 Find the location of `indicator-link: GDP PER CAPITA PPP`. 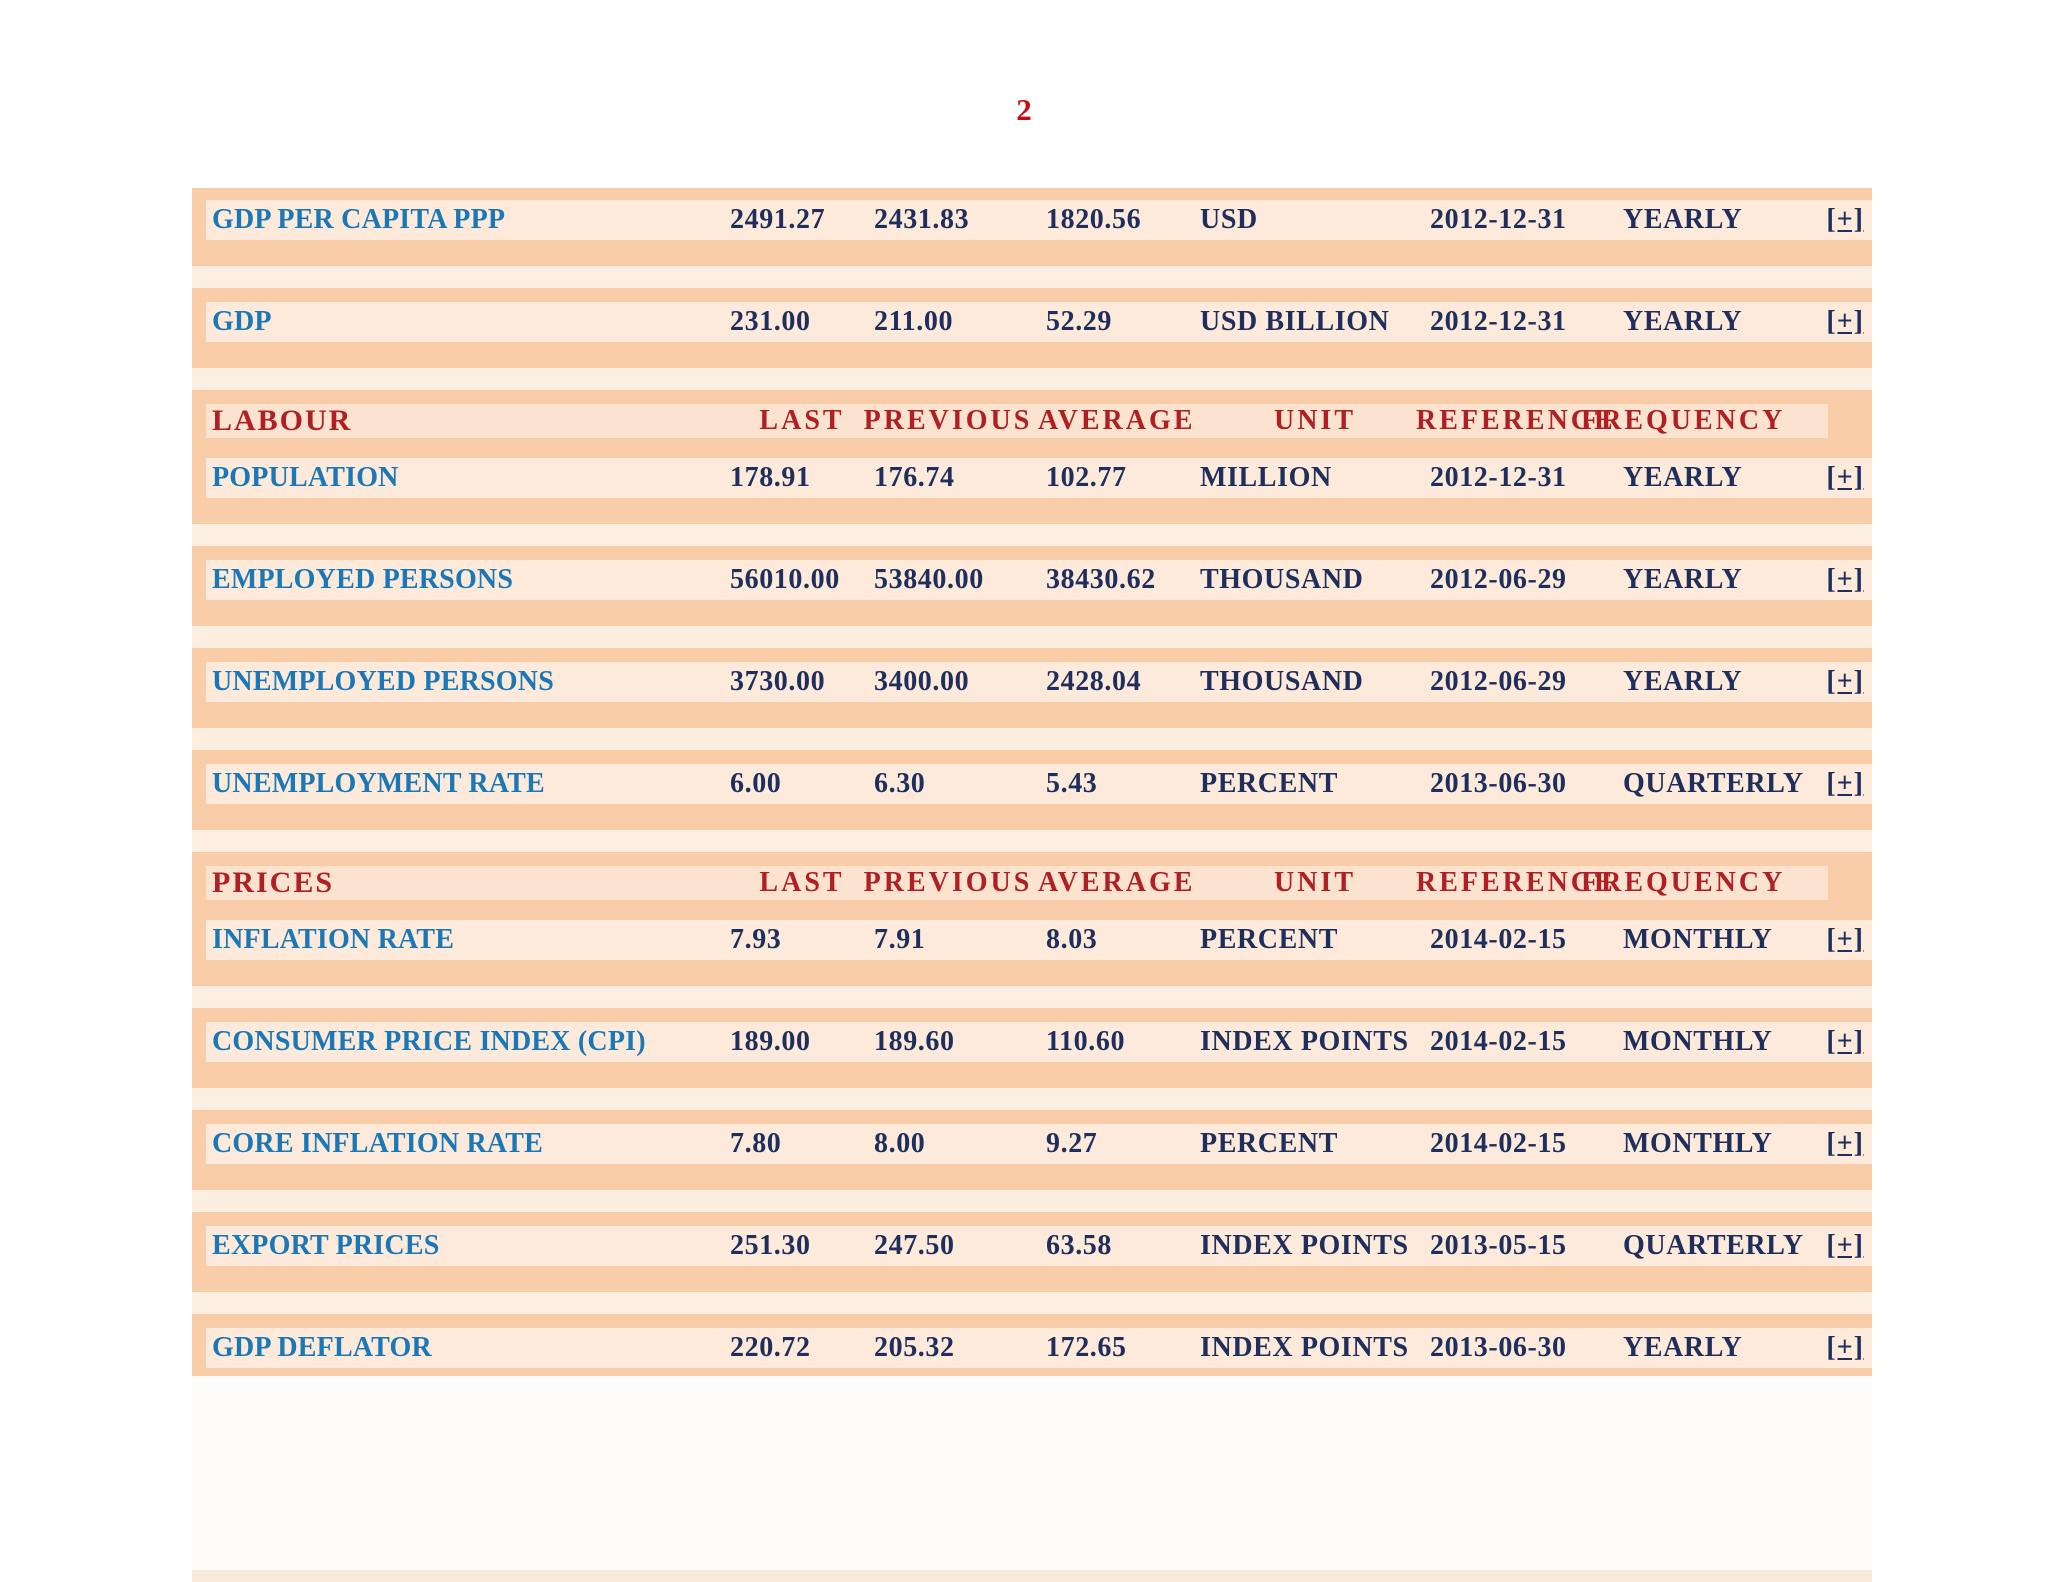

indicator-link: GDP PER CAPITA PPP is located at coordinates (359, 219).